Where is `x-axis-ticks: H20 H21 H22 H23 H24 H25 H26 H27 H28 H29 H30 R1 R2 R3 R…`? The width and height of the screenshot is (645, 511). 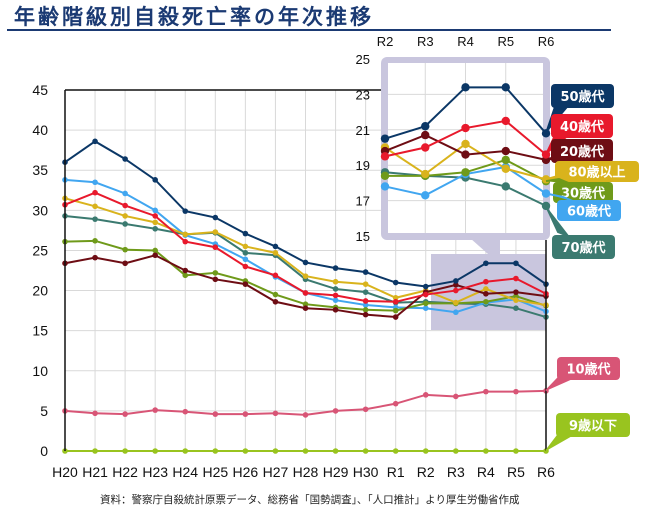
x-axis-ticks: H20 H21 H22 H23 H24 H25 H26 H27 H28 H29 H30 R1 R2 R3 R… is located at coordinates (303, 472).